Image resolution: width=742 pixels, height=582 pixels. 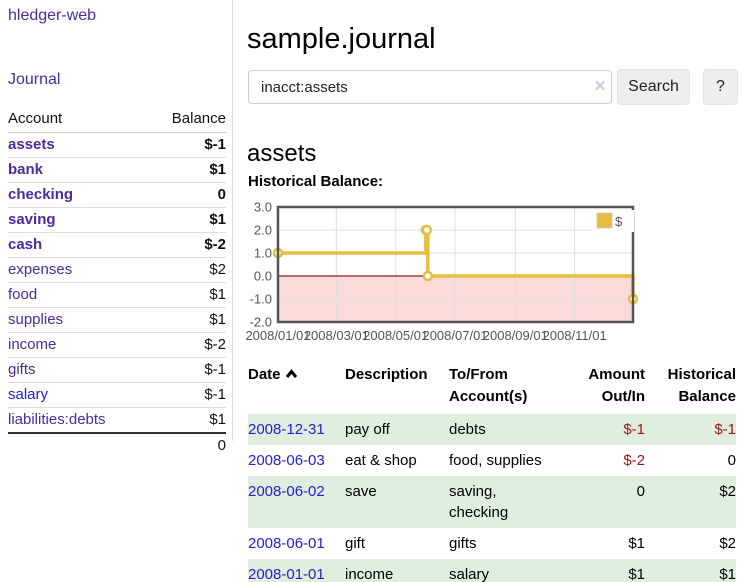 What do you see at coordinates (40, 269) in the screenshot?
I see `sidebar-account-link: expenses` at bounding box center [40, 269].